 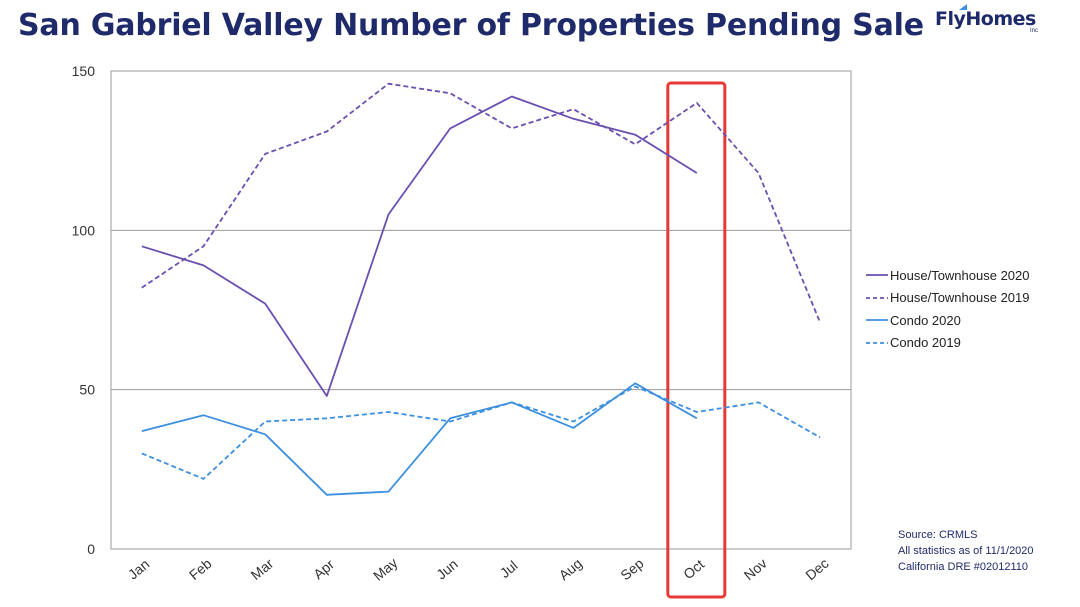 I want to click on x-tick-label: Jul, so click(x=509, y=569).